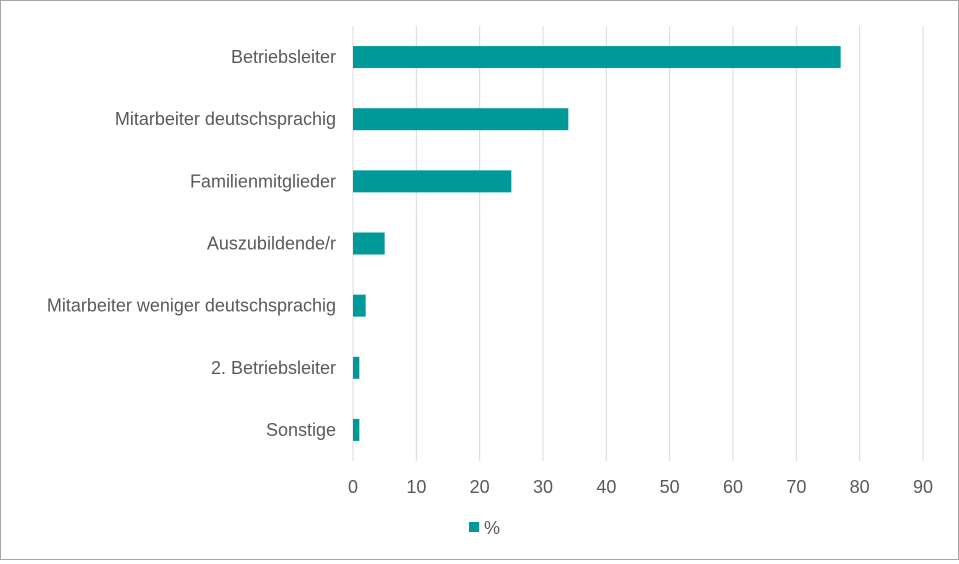  Describe the element at coordinates (301, 430) in the screenshot. I see `category-label: Sonstige` at that location.